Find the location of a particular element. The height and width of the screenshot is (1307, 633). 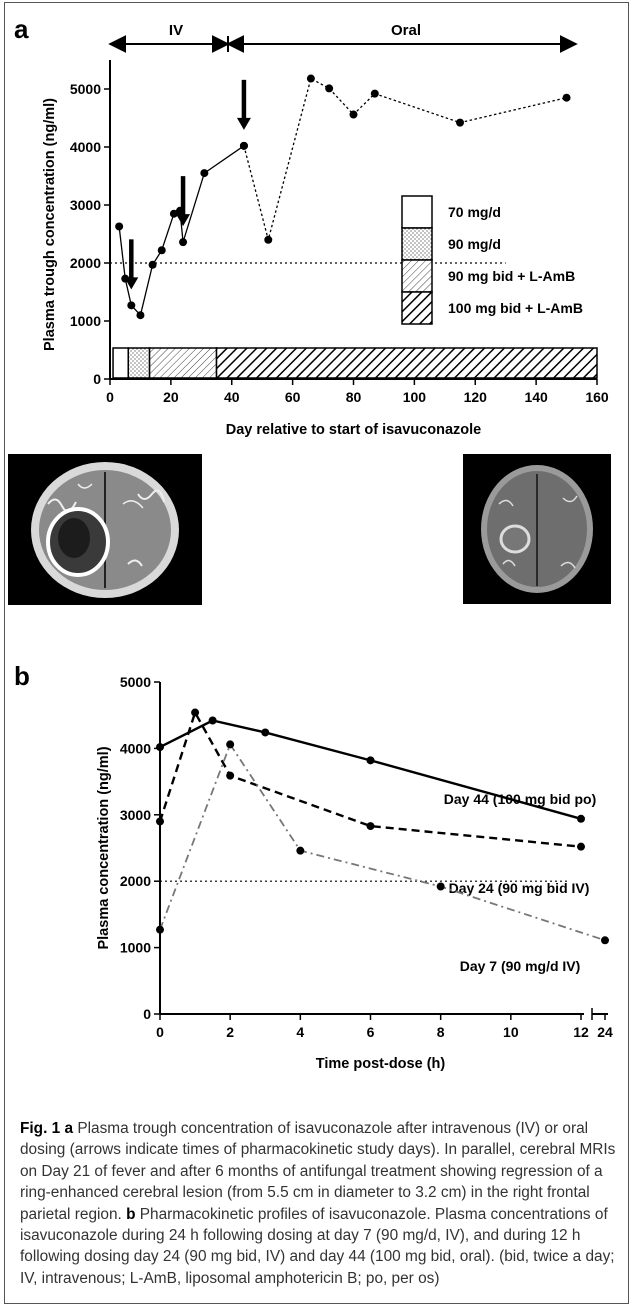

chart-a-y-axis-label: Plasma trough concentration (ng/ml) is located at coordinates (50, 224).